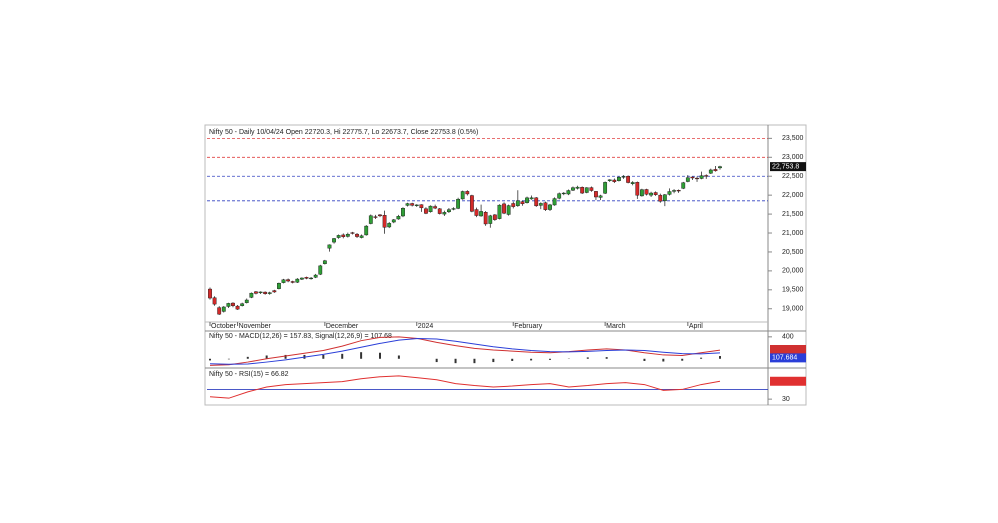  What do you see at coordinates (249, 374) in the screenshot?
I see `rsi-title: Nifty 50 - RSI(15) = 66.82` at bounding box center [249, 374].